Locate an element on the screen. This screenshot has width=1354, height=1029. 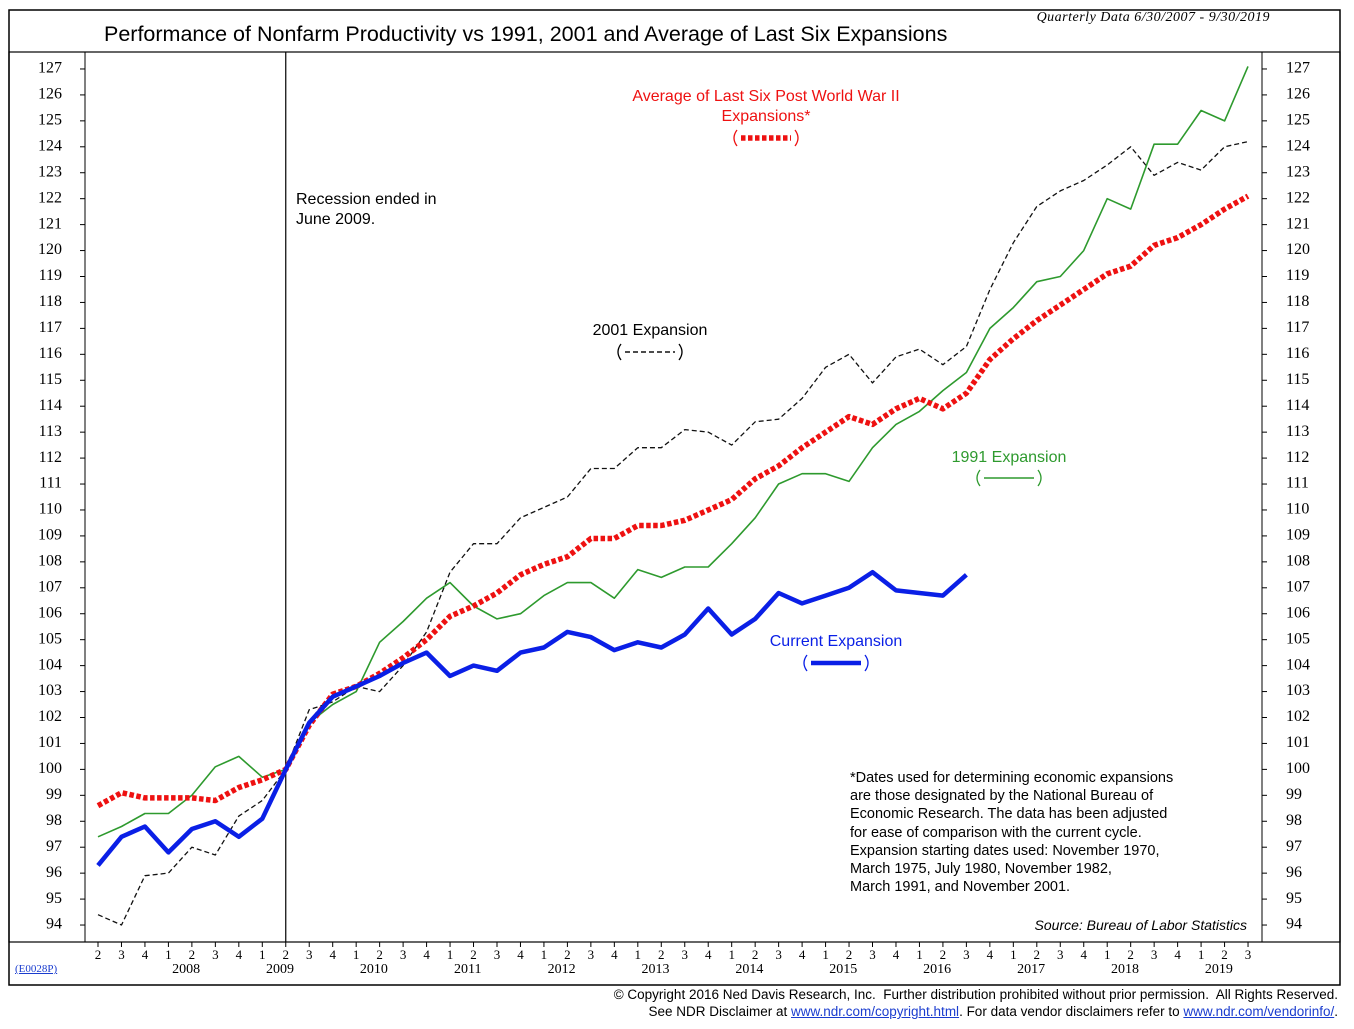
year-label: 2010 is located at coordinates (374, 969).